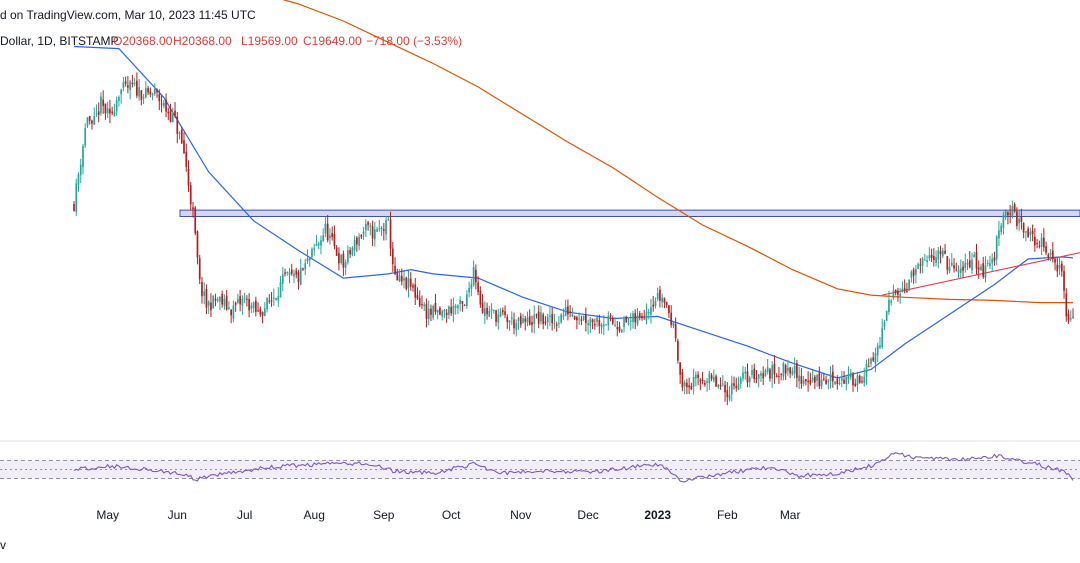 The height and width of the screenshot is (563, 1080). I want to click on x-tick-label: Dec, so click(587, 515).